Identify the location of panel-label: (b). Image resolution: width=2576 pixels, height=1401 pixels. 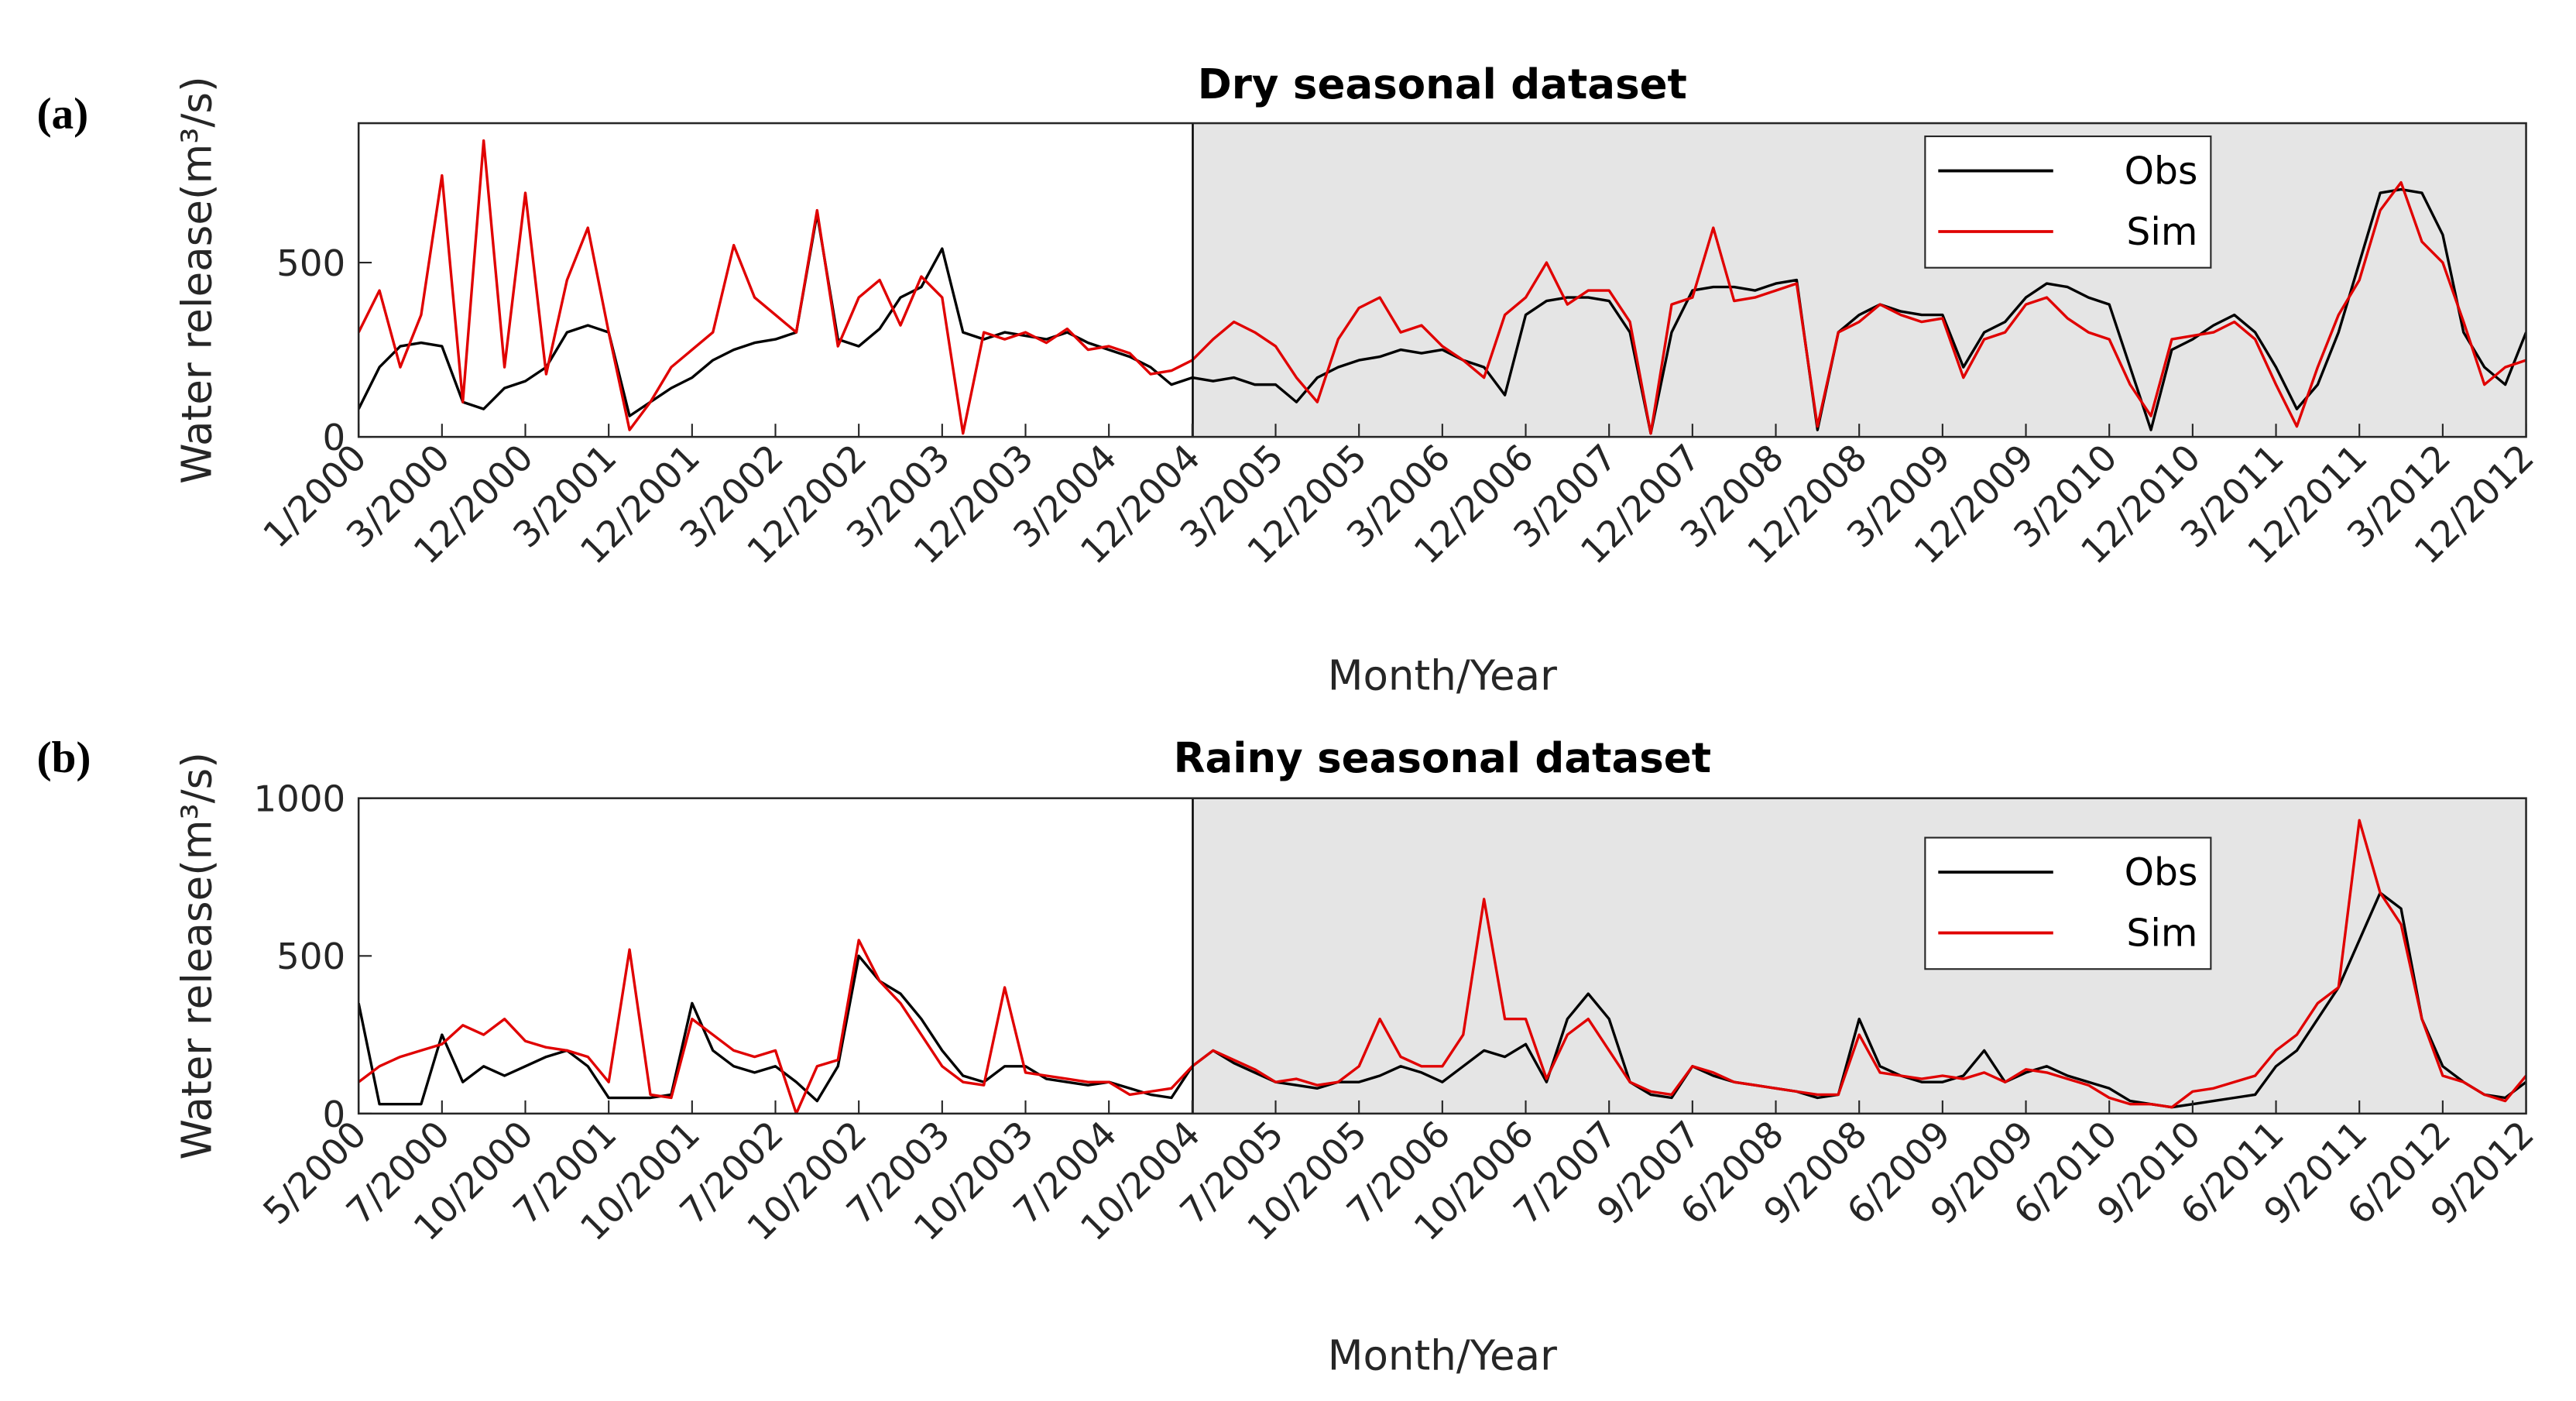
(63, 757).